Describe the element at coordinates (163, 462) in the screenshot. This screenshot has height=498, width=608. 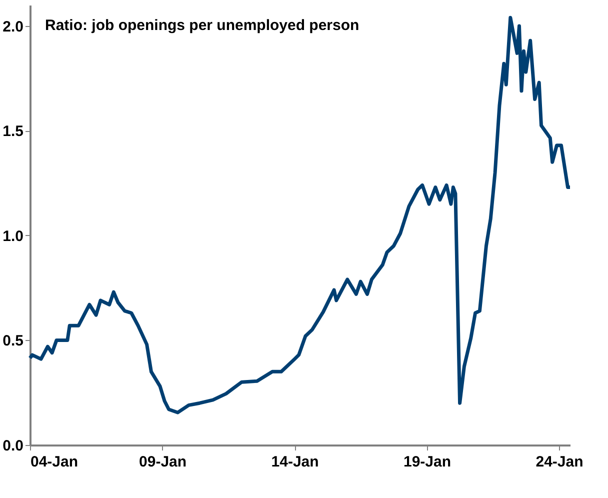
I see `x-tick-label: 09-Jan` at that location.